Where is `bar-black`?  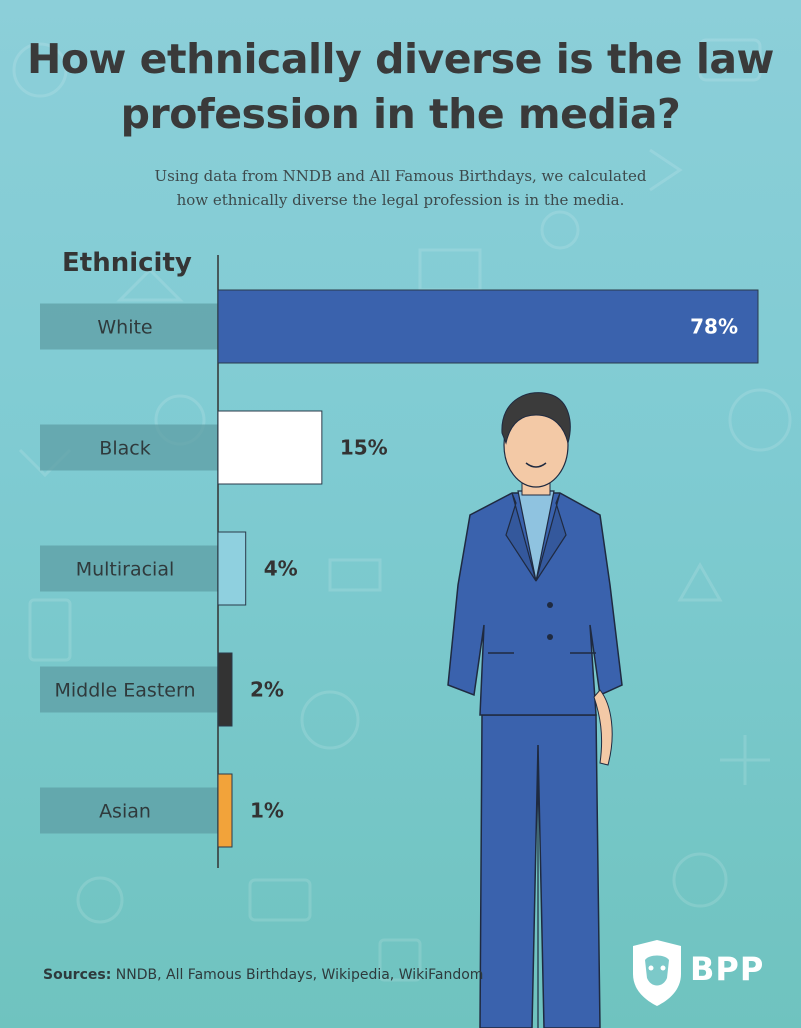
bar-black is located at coordinates (270, 447).